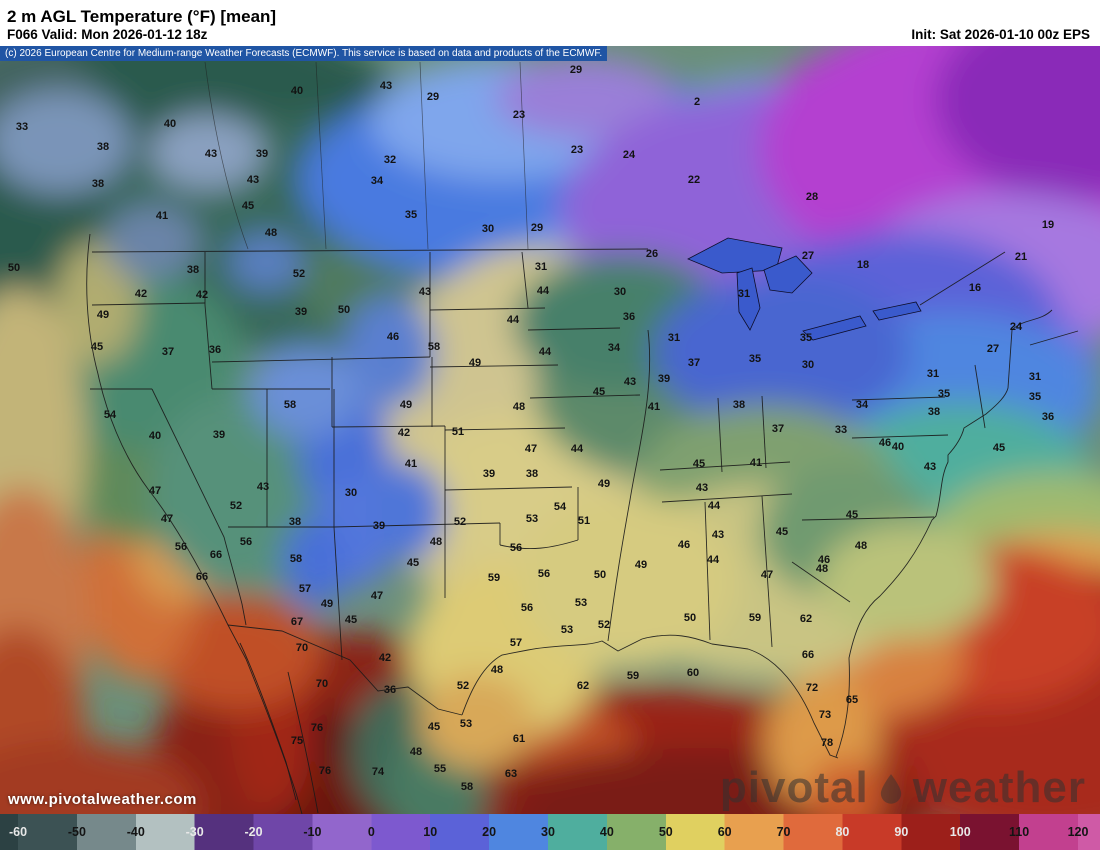 Image resolution: width=1100 pixels, height=850 pixels. What do you see at coordinates (511, 774) in the screenshot?
I see `temp-label: 63` at bounding box center [511, 774].